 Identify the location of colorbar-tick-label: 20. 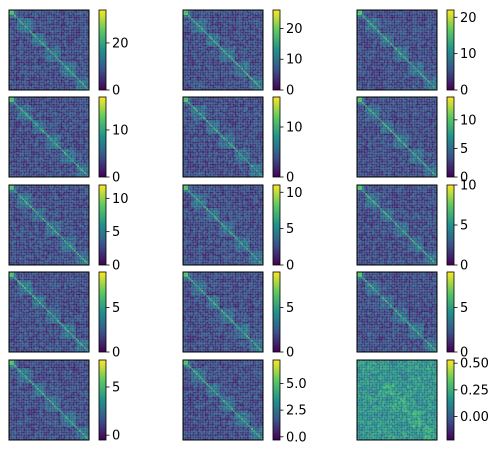
(120, 43).